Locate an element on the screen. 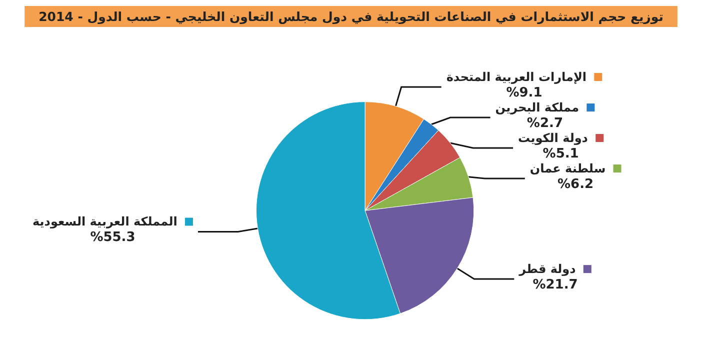 The width and height of the screenshot is (702, 351). data-label: %9.1 is located at coordinates (524, 93).